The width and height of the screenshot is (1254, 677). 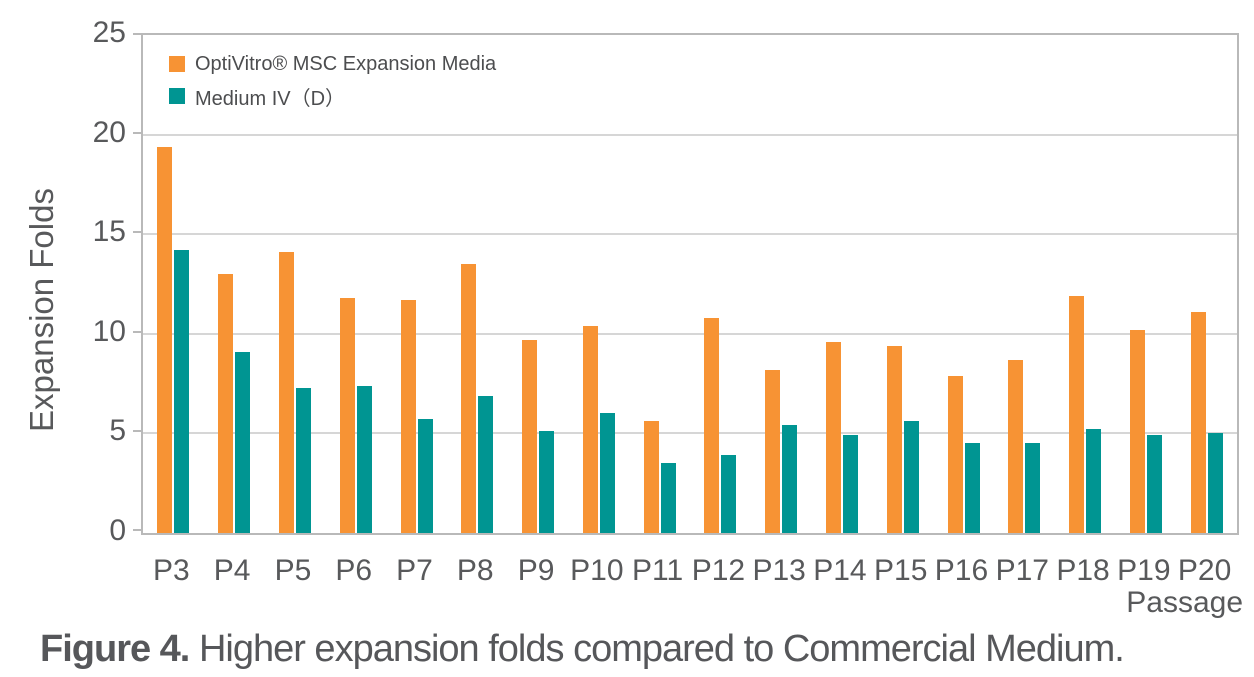 What do you see at coordinates (607, 473) in the screenshot?
I see `bar-p10-medium-iv-d` at bounding box center [607, 473].